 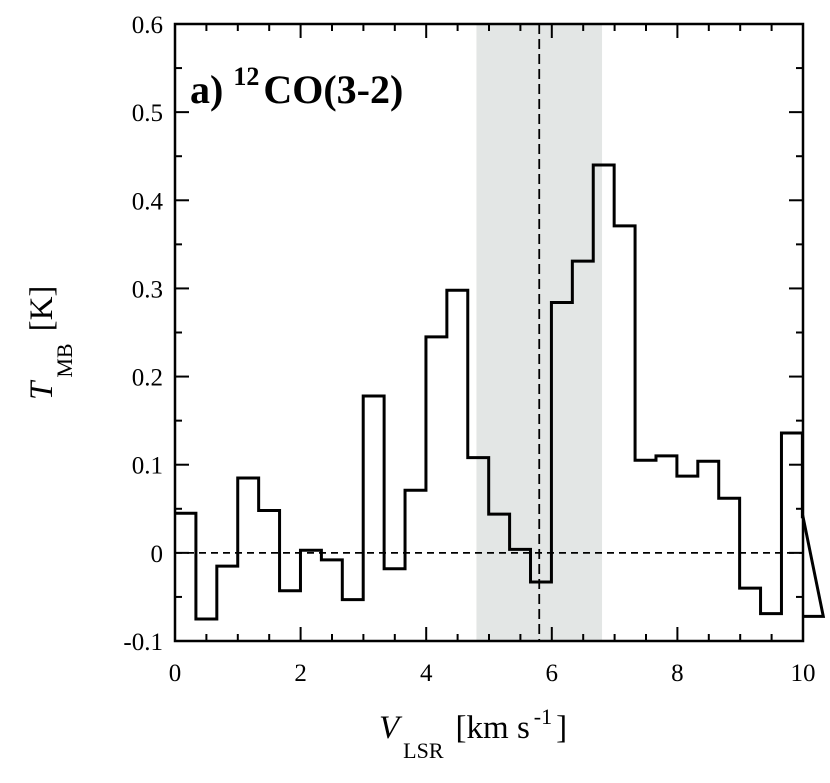 I want to click on y-axis-title: T MB [K], so click(x=50, y=343).